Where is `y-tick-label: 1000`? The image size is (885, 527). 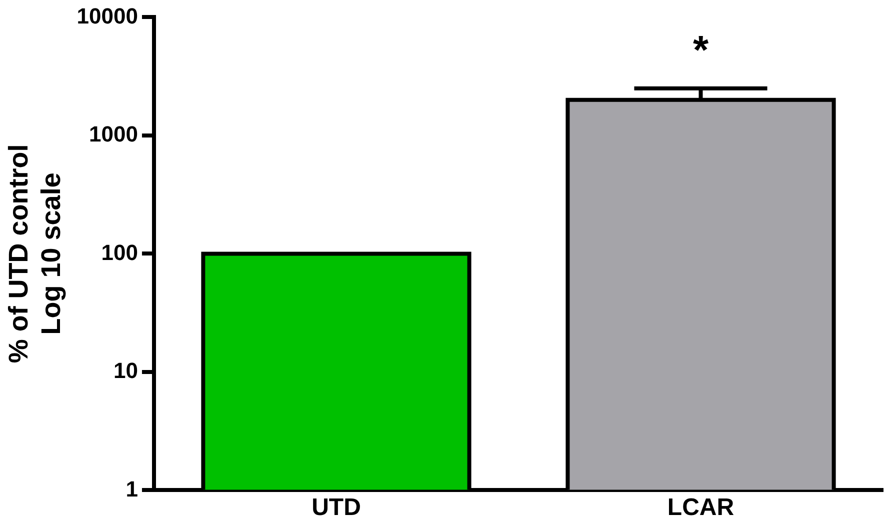
y-tick-label: 1000 is located at coordinates (113, 134).